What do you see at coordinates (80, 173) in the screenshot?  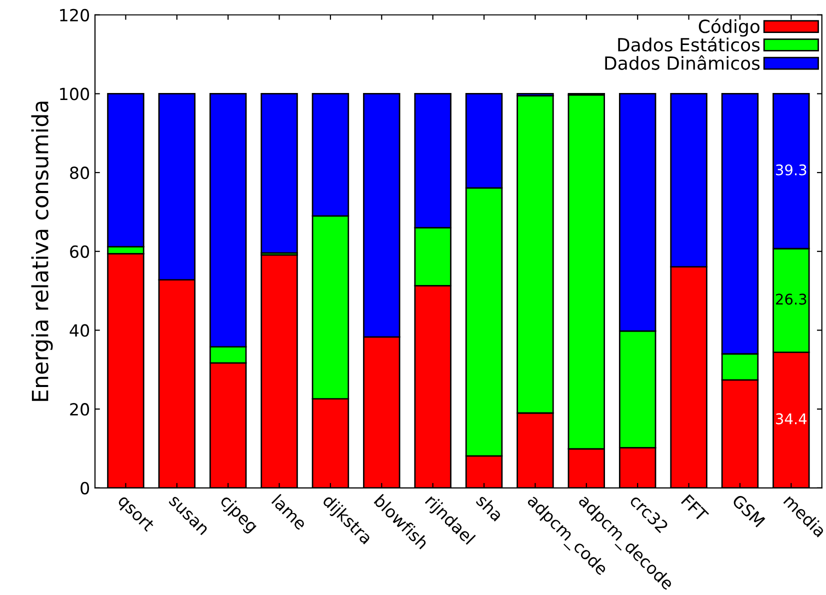 I see `y-tick-label: 80` at bounding box center [80, 173].